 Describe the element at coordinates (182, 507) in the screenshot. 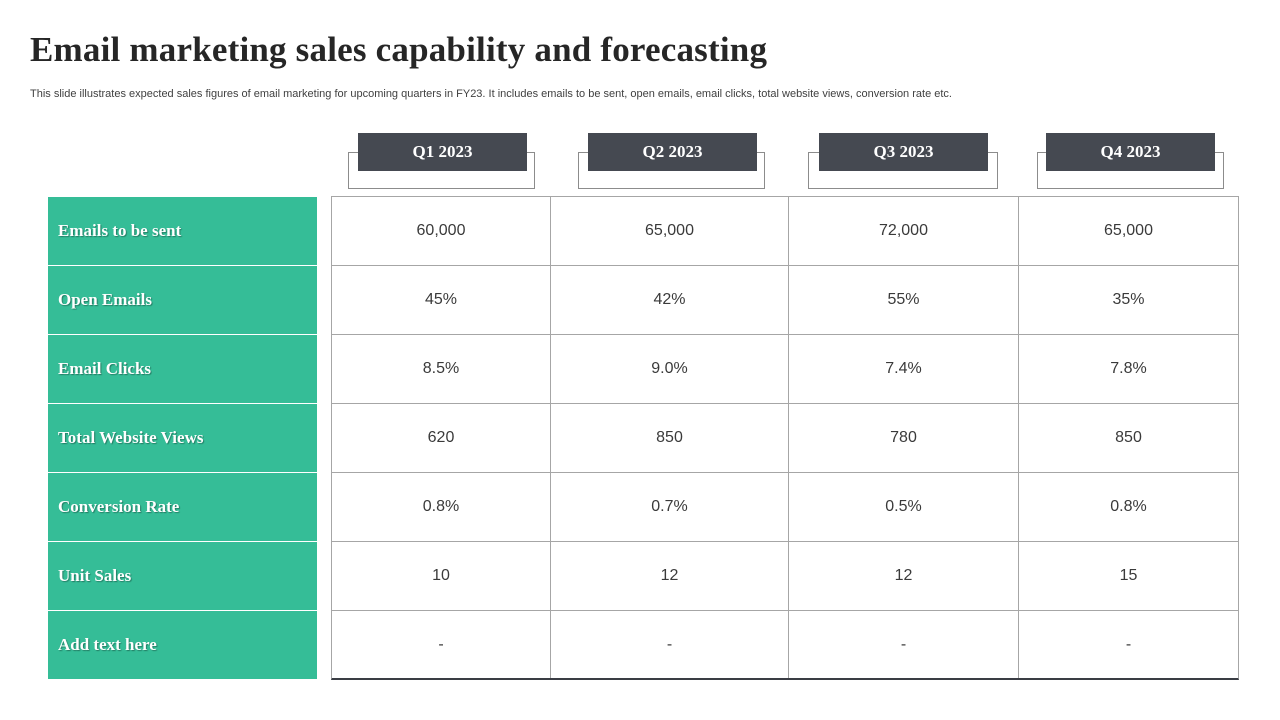

I see `row-label-conversion-rate: Conversion Rate` at that location.